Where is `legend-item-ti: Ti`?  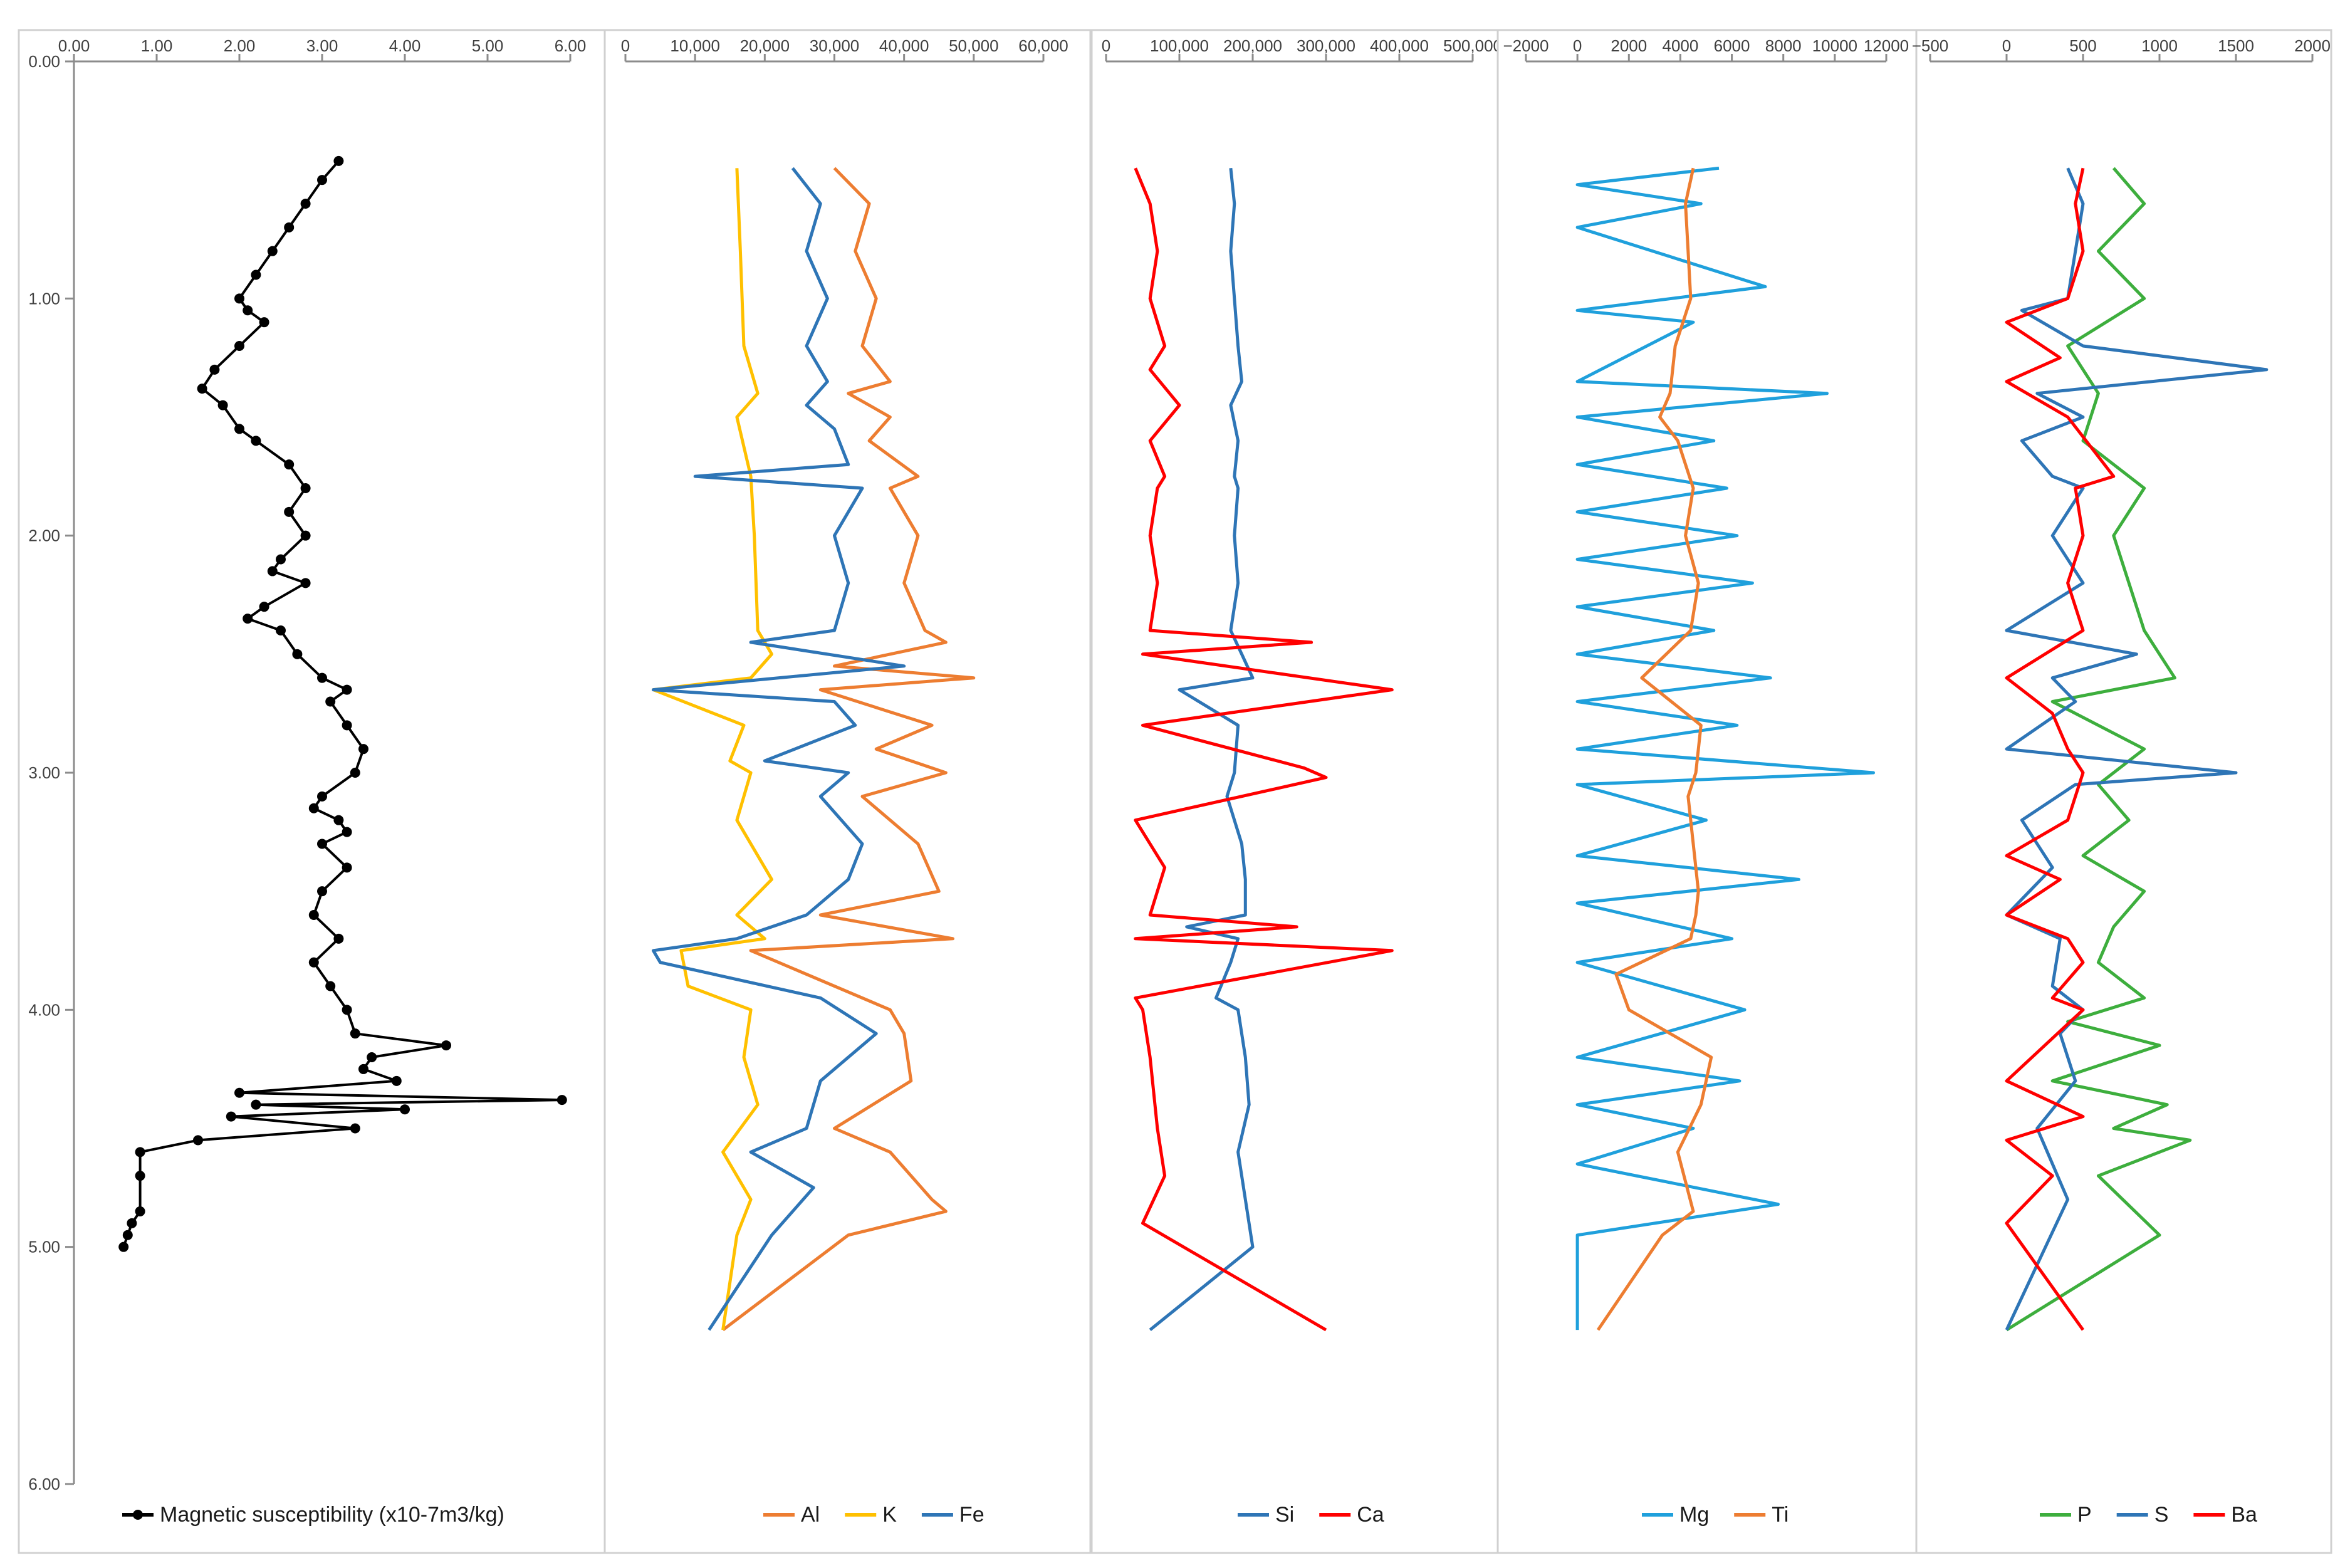 legend-item-ti: Ti is located at coordinates (1761, 1515).